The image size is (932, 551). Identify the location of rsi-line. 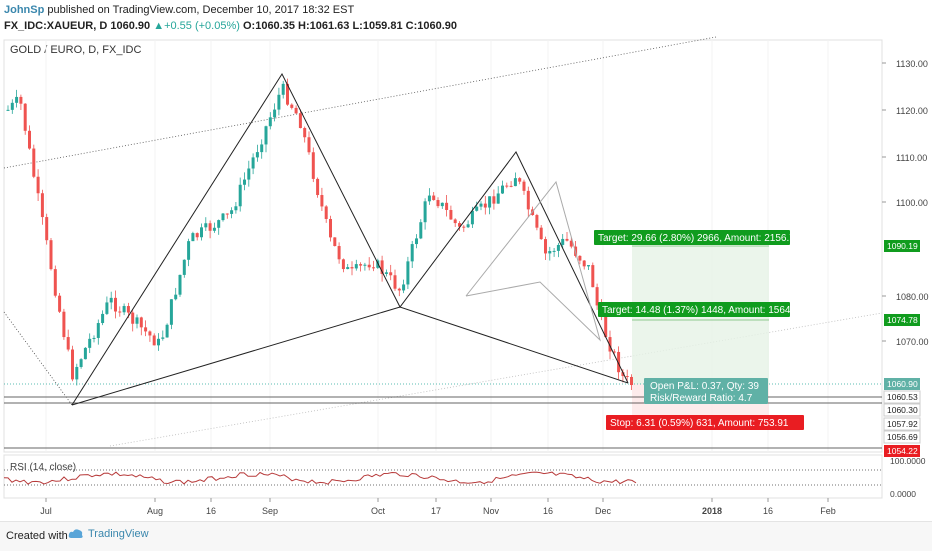
(320, 478).